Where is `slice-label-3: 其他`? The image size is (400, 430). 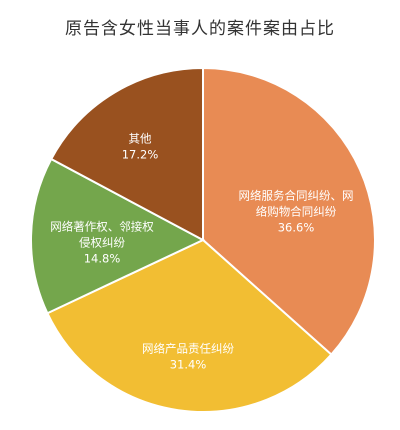
slice-label-3: 其他 is located at coordinates (140, 139).